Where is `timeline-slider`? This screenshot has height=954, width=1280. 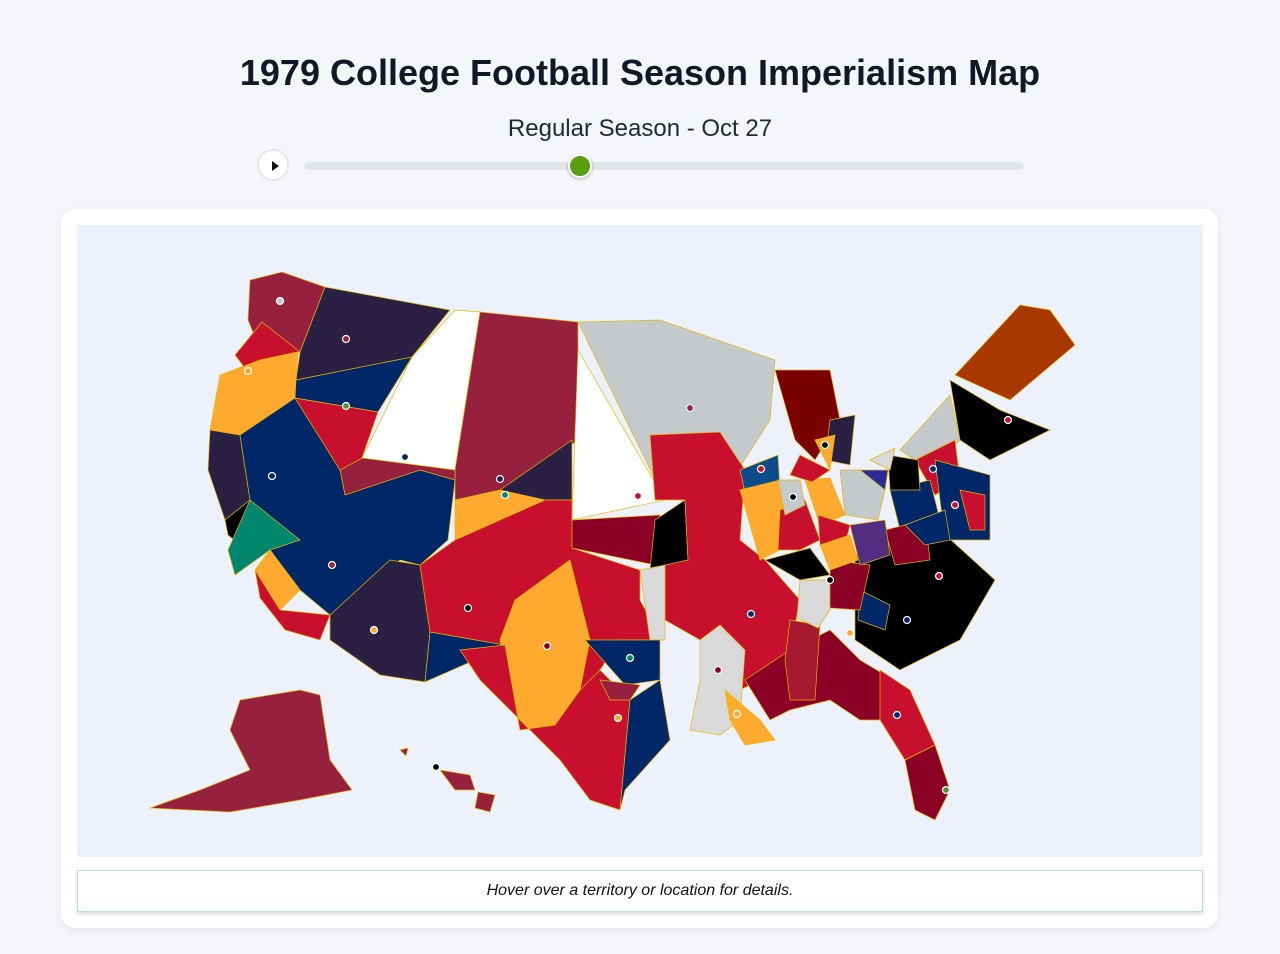
timeline-slider is located at coordinates (664, 166).